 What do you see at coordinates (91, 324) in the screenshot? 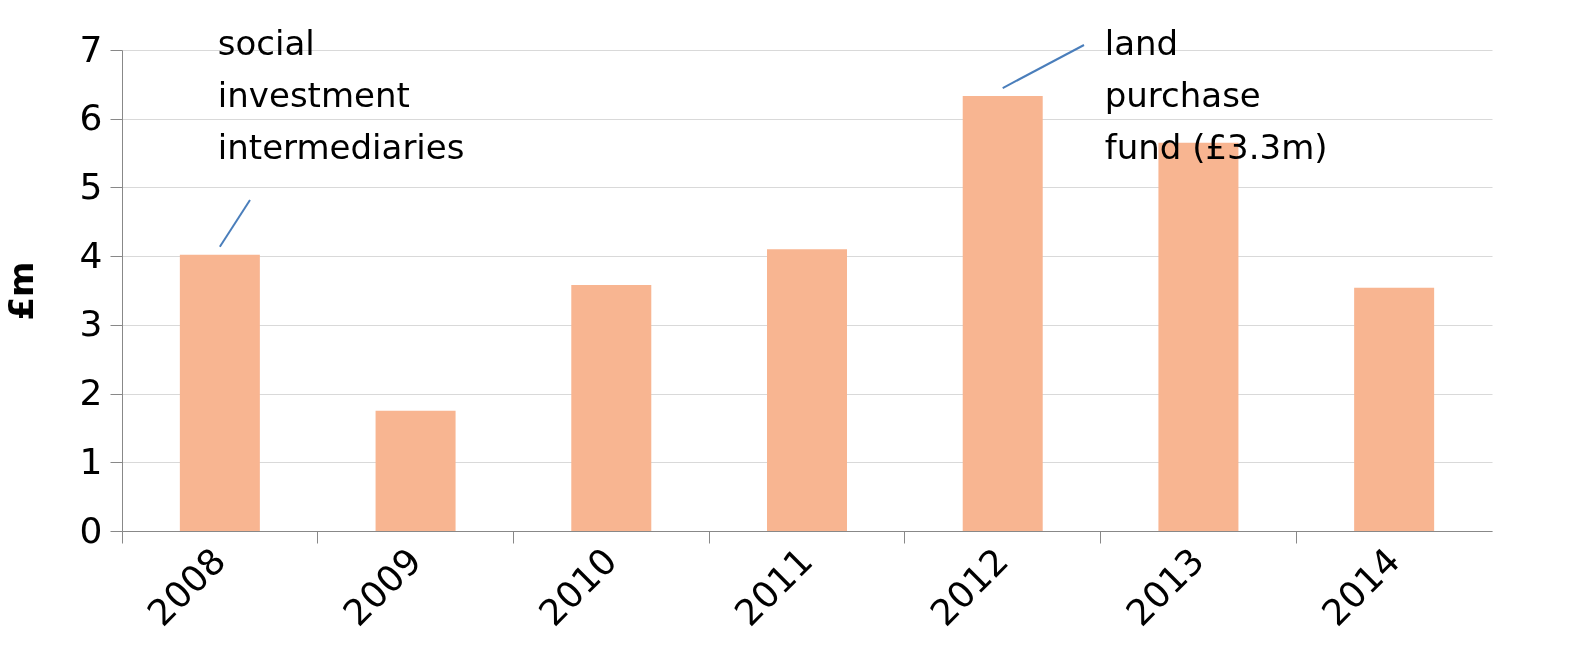
I see `y-tick-label: 3` at bounding box center [91, 324].